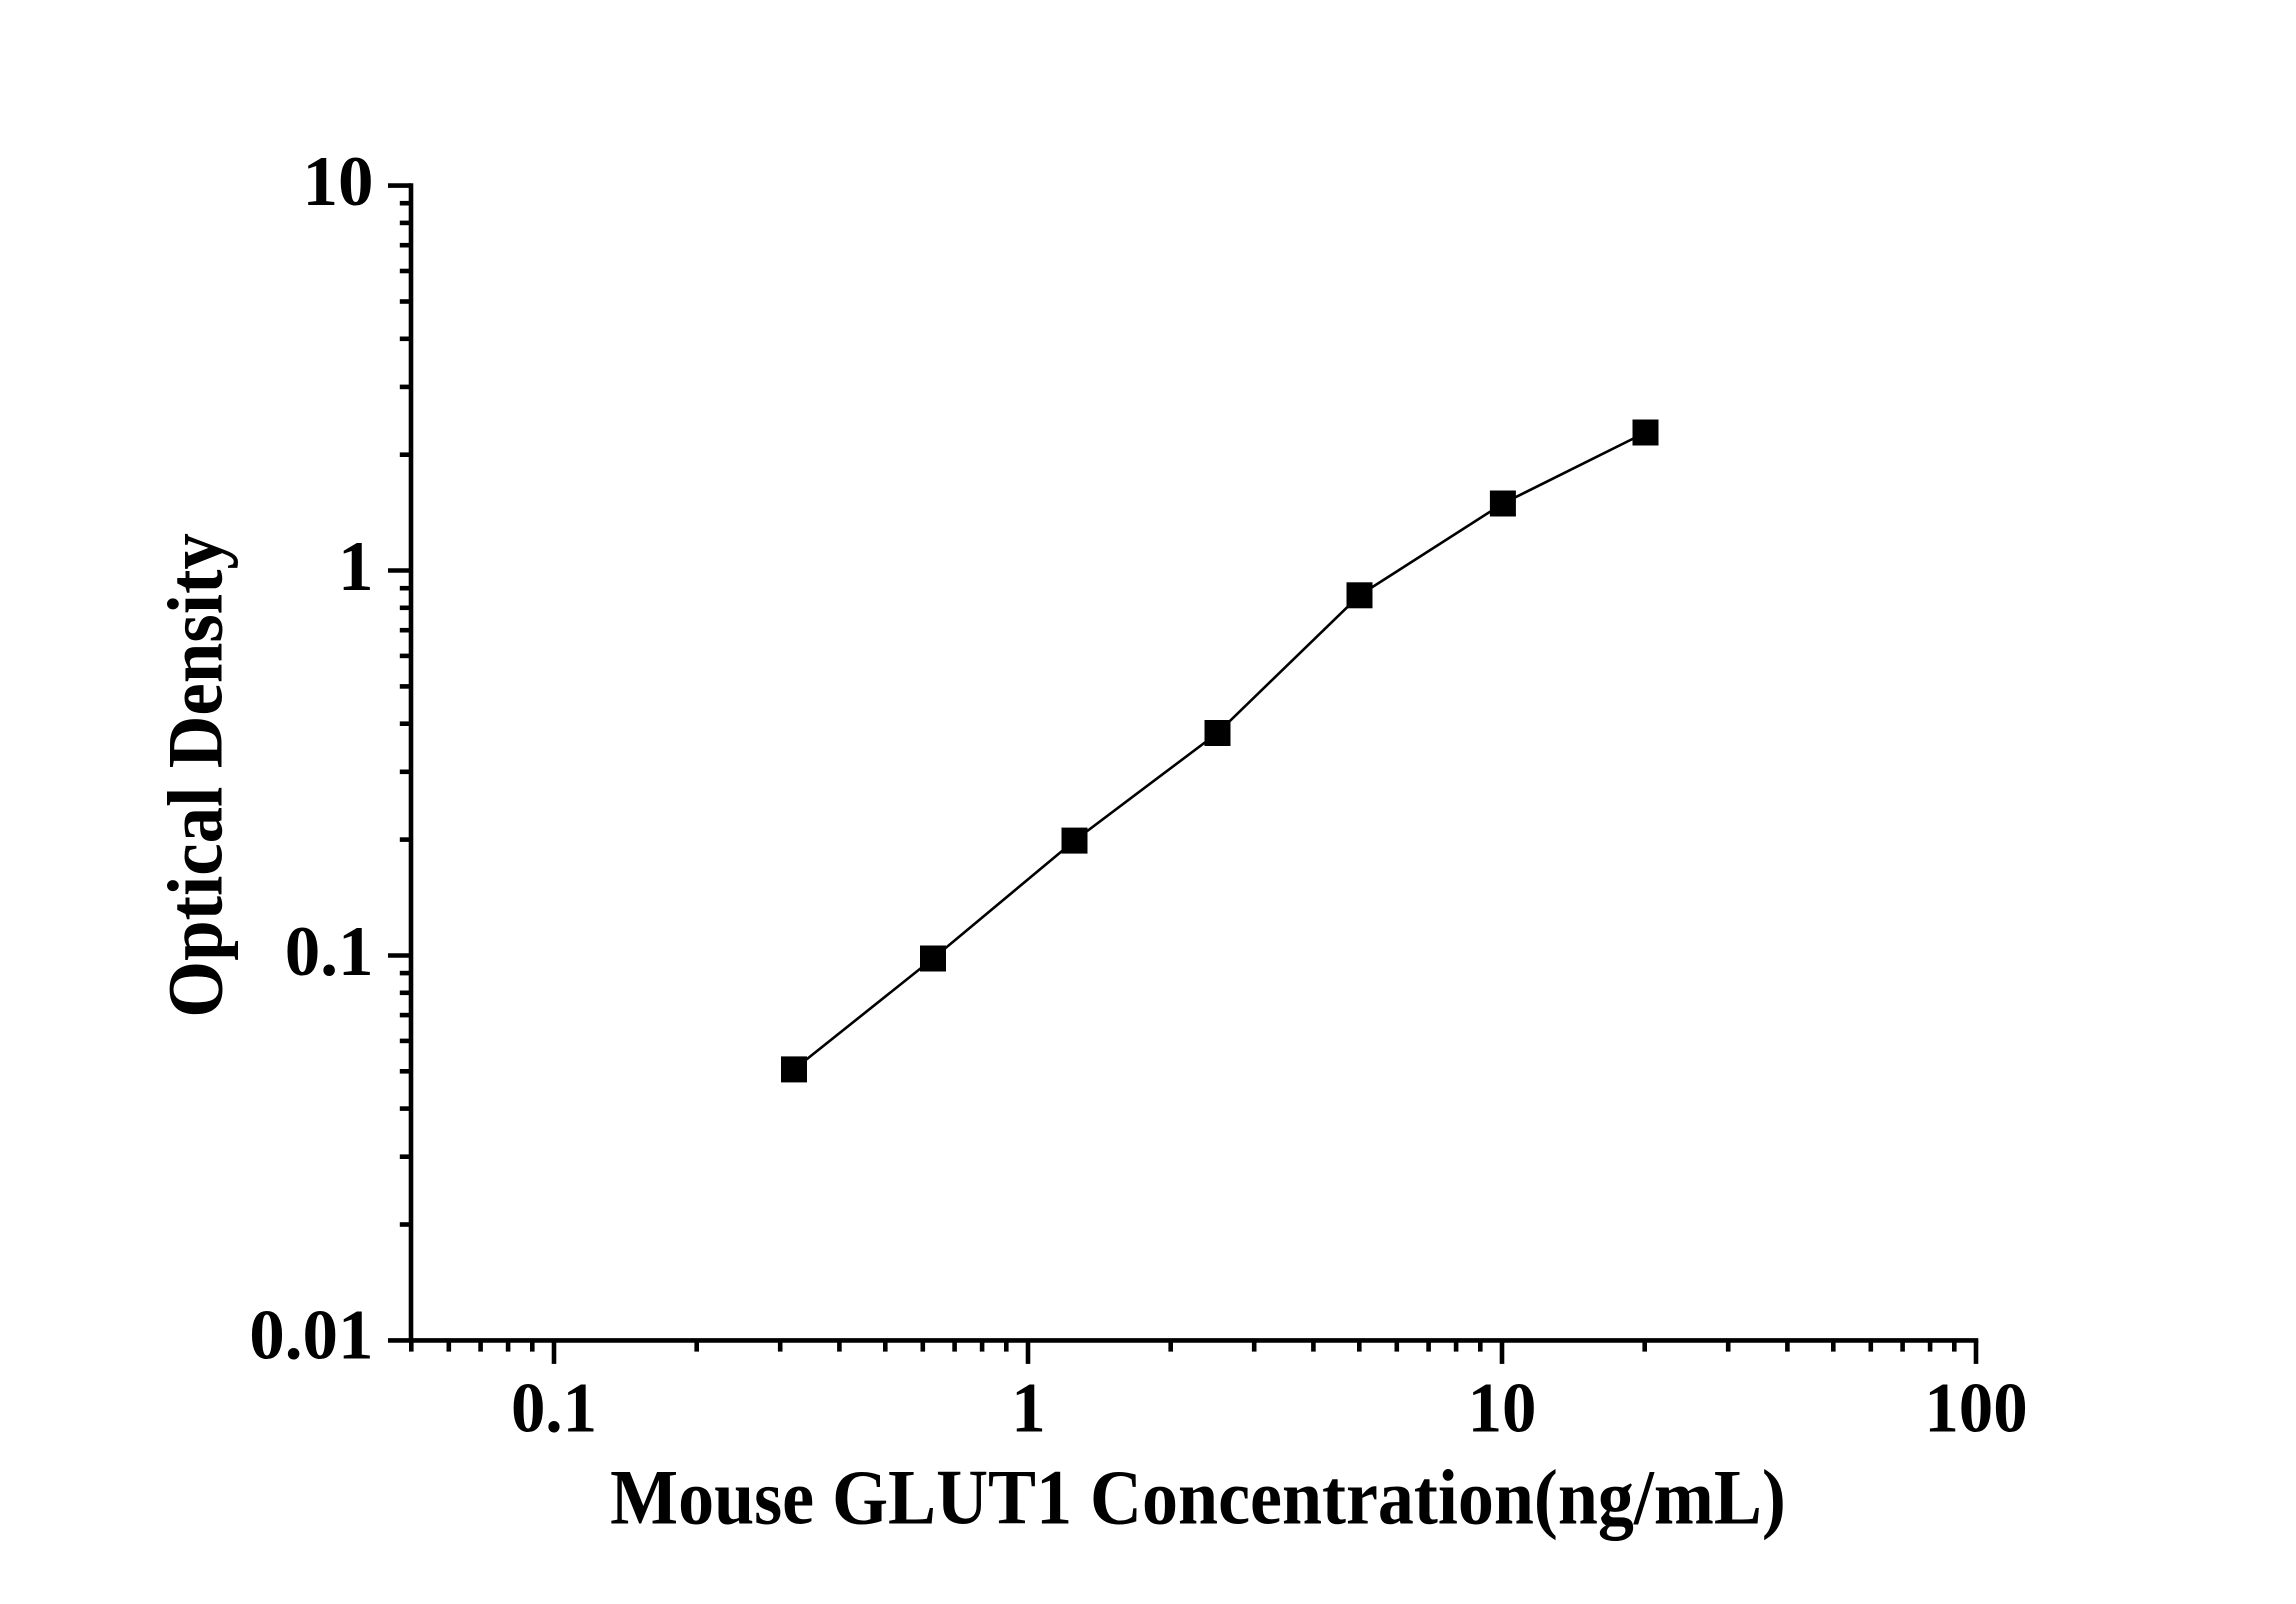 This screenshot has width=2296, height=1604. What do you see at coordinates (311, 1336) in the screenshot?
I see `svg-text: 0.01` at bounding box center [311, 1336].